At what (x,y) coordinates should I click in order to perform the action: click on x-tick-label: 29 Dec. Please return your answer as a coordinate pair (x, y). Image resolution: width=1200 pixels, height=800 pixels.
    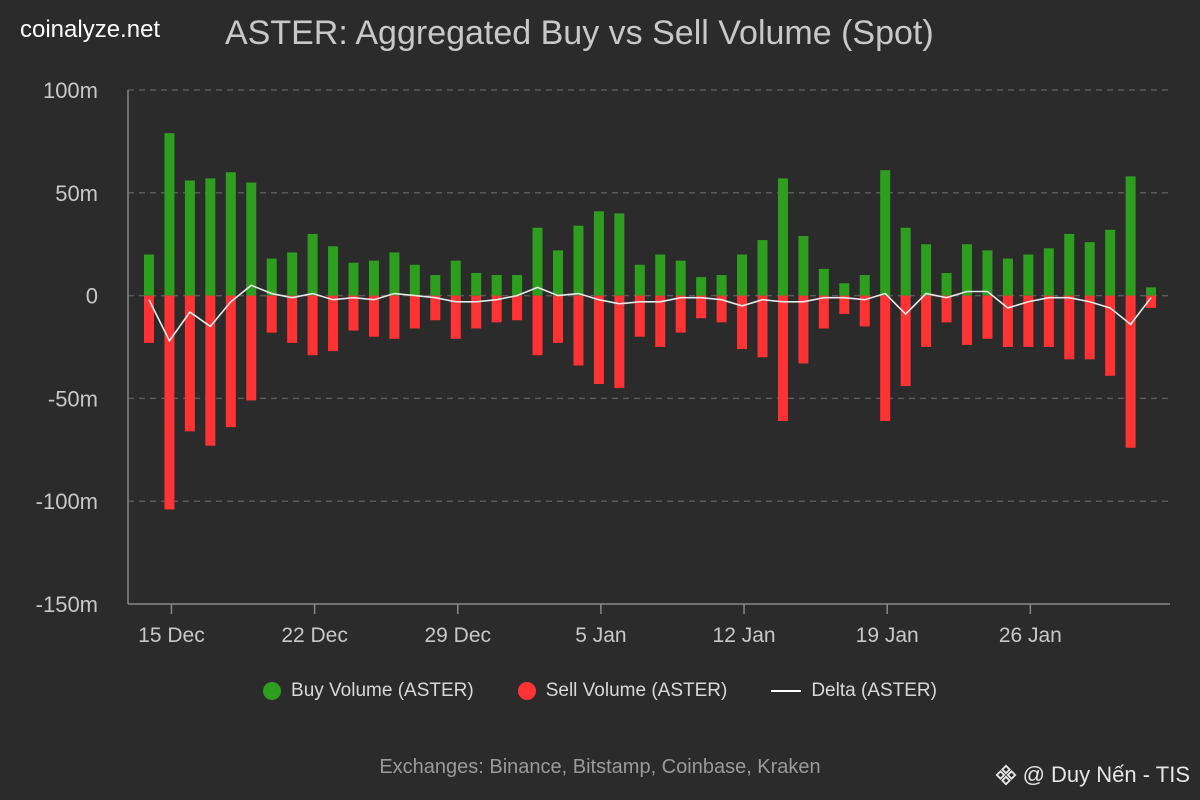
    Looking at the image, I should click on (457, 635).